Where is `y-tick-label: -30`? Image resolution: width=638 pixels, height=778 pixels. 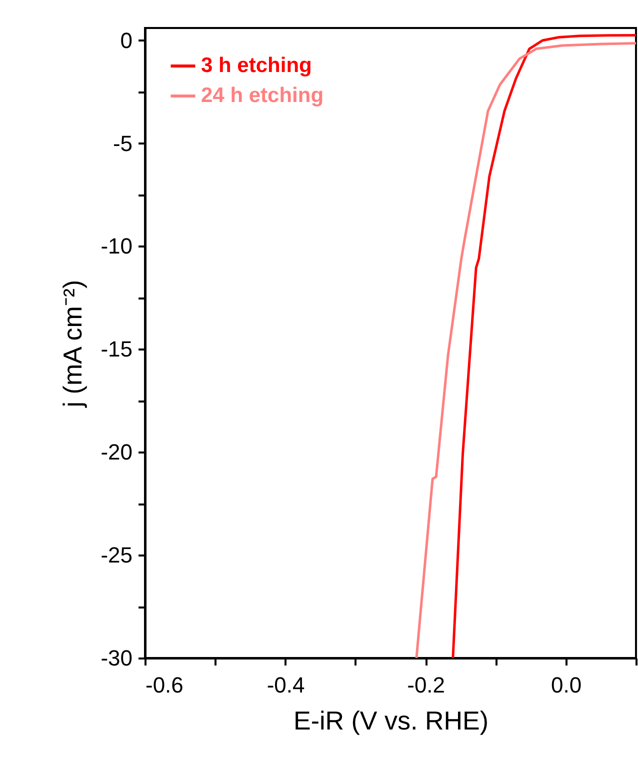 y-tick-label: -30 is located at coordinates (116, 658).